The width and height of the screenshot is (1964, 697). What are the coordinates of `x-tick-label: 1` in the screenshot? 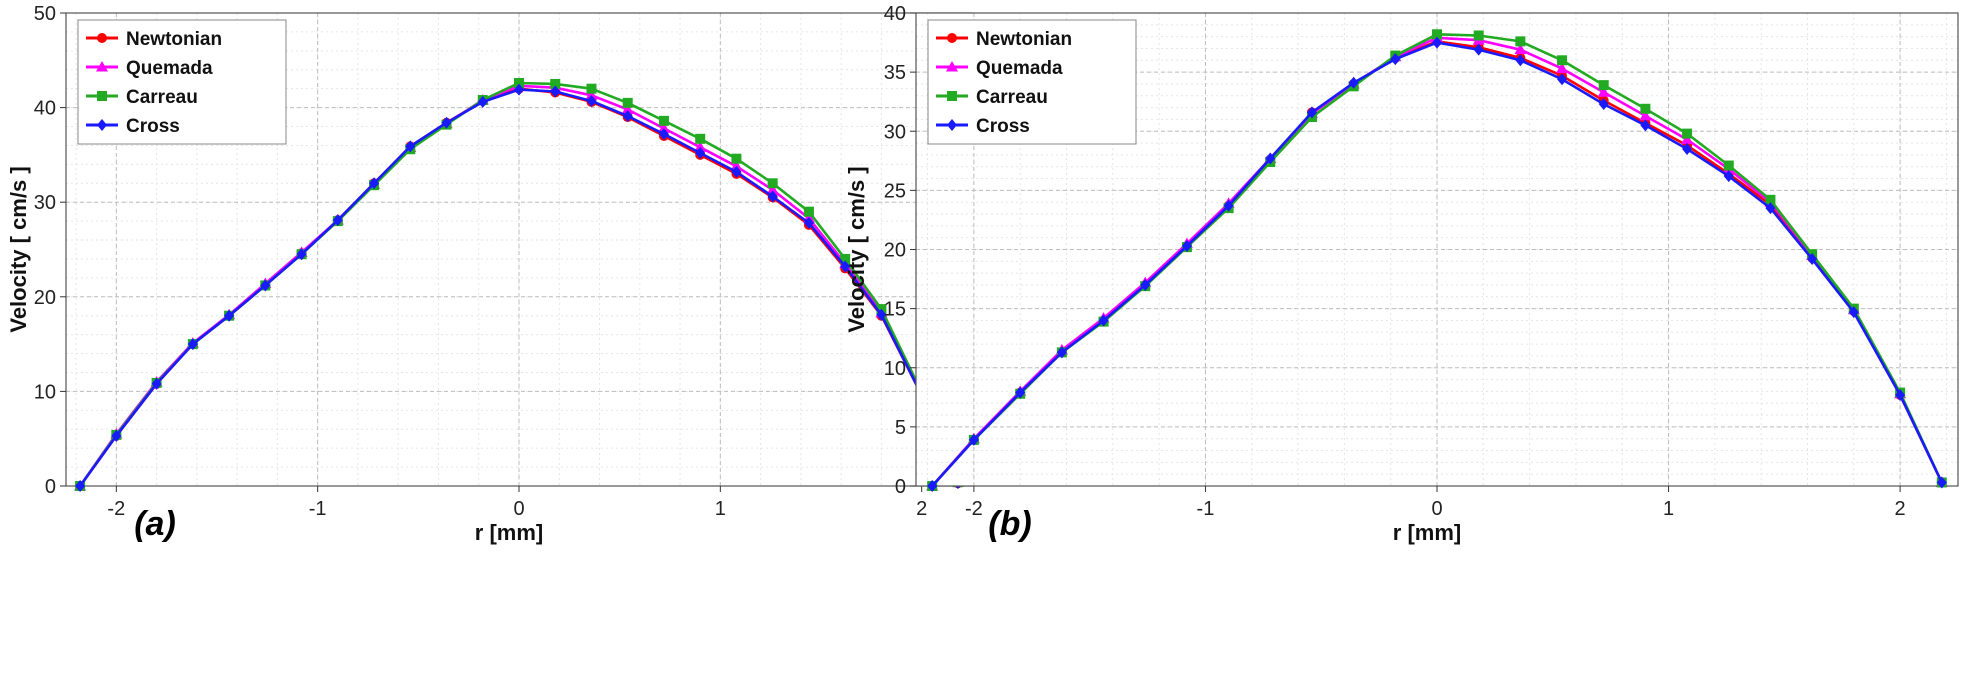 It's located at (720, 509).